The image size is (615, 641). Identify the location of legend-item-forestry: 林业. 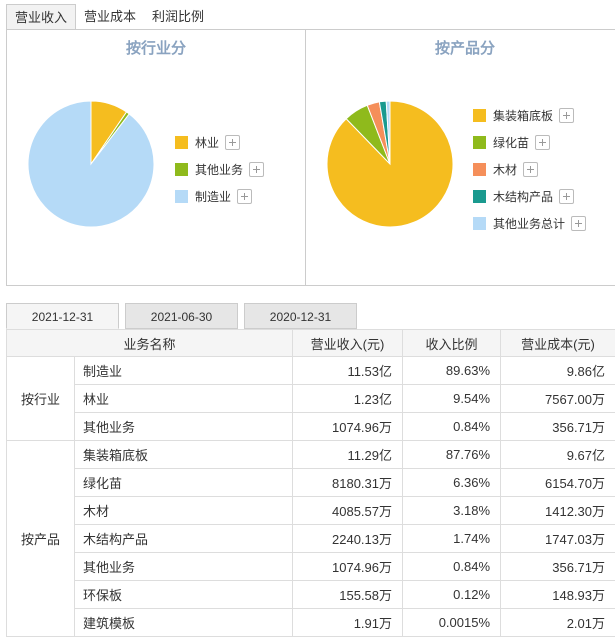
(219, 142).